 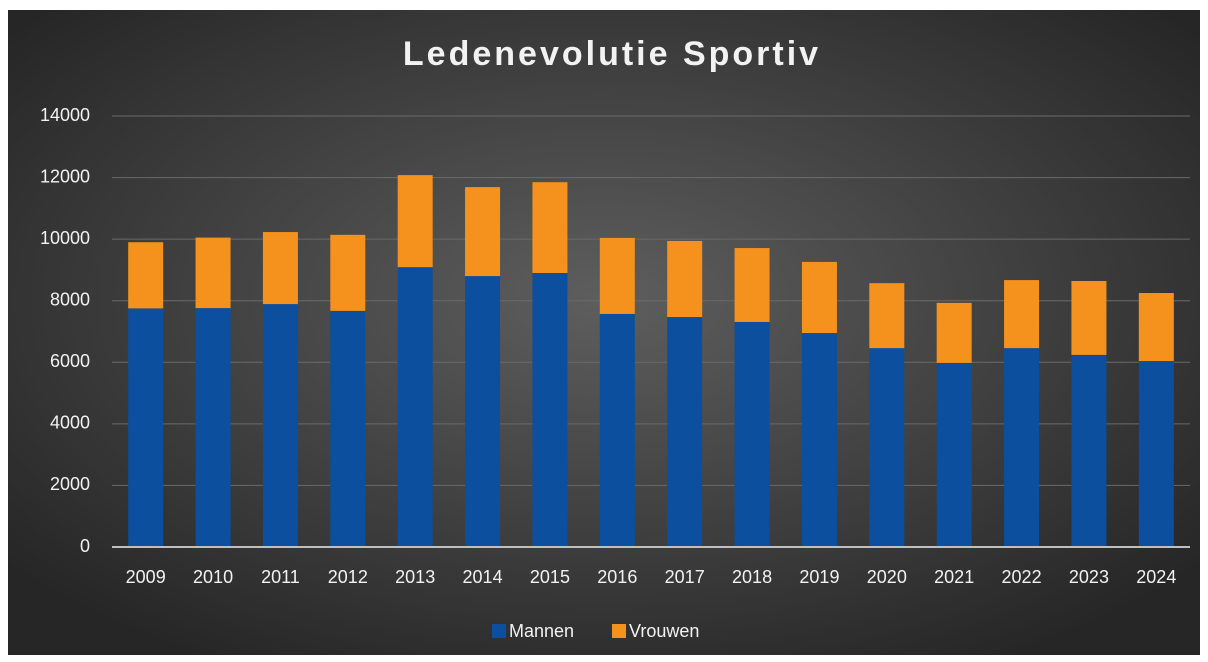 I want to click on x-tick-label: 2012, so click(x=348, y=577).